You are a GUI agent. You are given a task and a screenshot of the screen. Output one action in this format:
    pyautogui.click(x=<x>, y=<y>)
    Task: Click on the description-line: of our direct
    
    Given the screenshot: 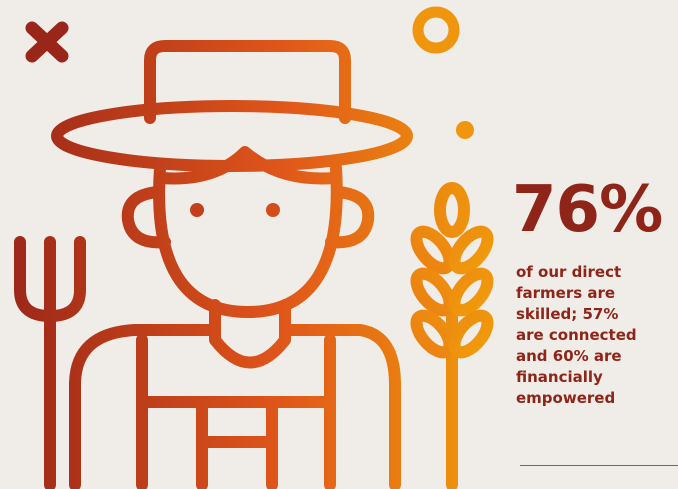 What is the action you would take?
    pyautogui.click(x=569, y=272)
    